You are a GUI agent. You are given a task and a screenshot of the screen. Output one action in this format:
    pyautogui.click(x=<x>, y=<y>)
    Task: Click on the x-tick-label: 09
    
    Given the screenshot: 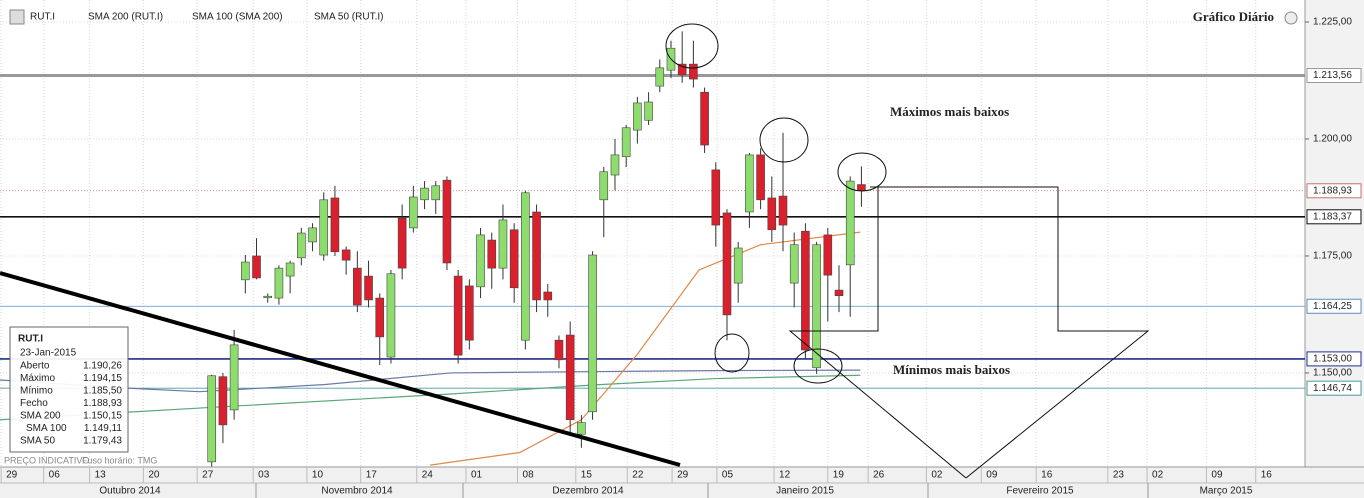 What is the action you would take?
    pyautogui.click(x=1217, y=475)
    